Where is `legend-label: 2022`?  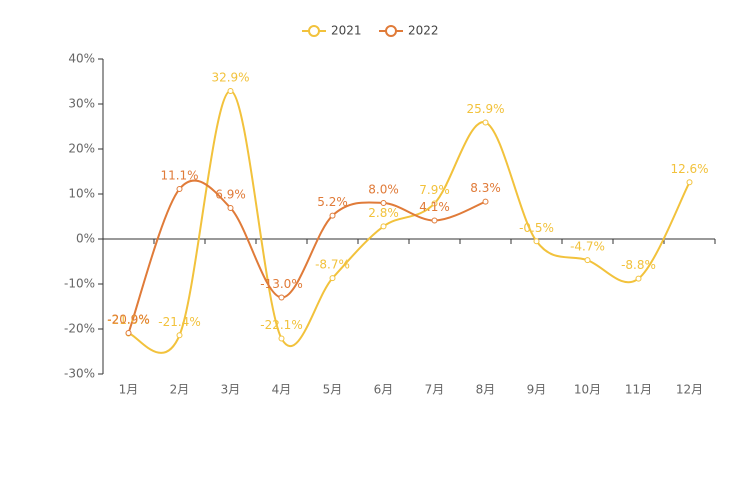 legend-label: 2022 is located at coordinates (423, 31).